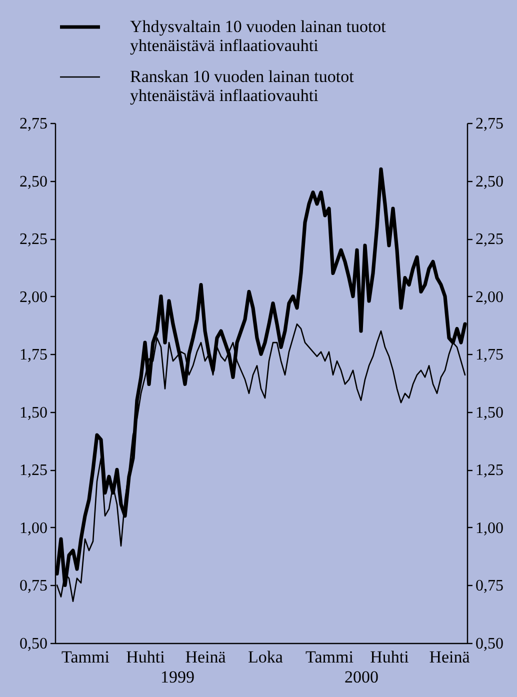 Image resolution: width=517 pixels, height=697 pixels. Describe the element at coordinates (490, 355) in the screenshot. I see `y2-tick-label: 1,75` at that location.